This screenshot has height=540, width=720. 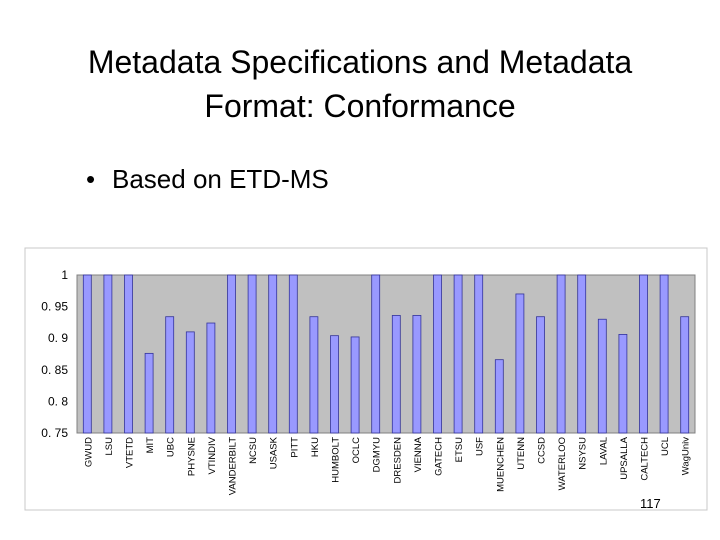 What do you see at coordinates (253, 450) in the screenshot?
I see `category-label: NCSU` at bounding box center [253, 450].